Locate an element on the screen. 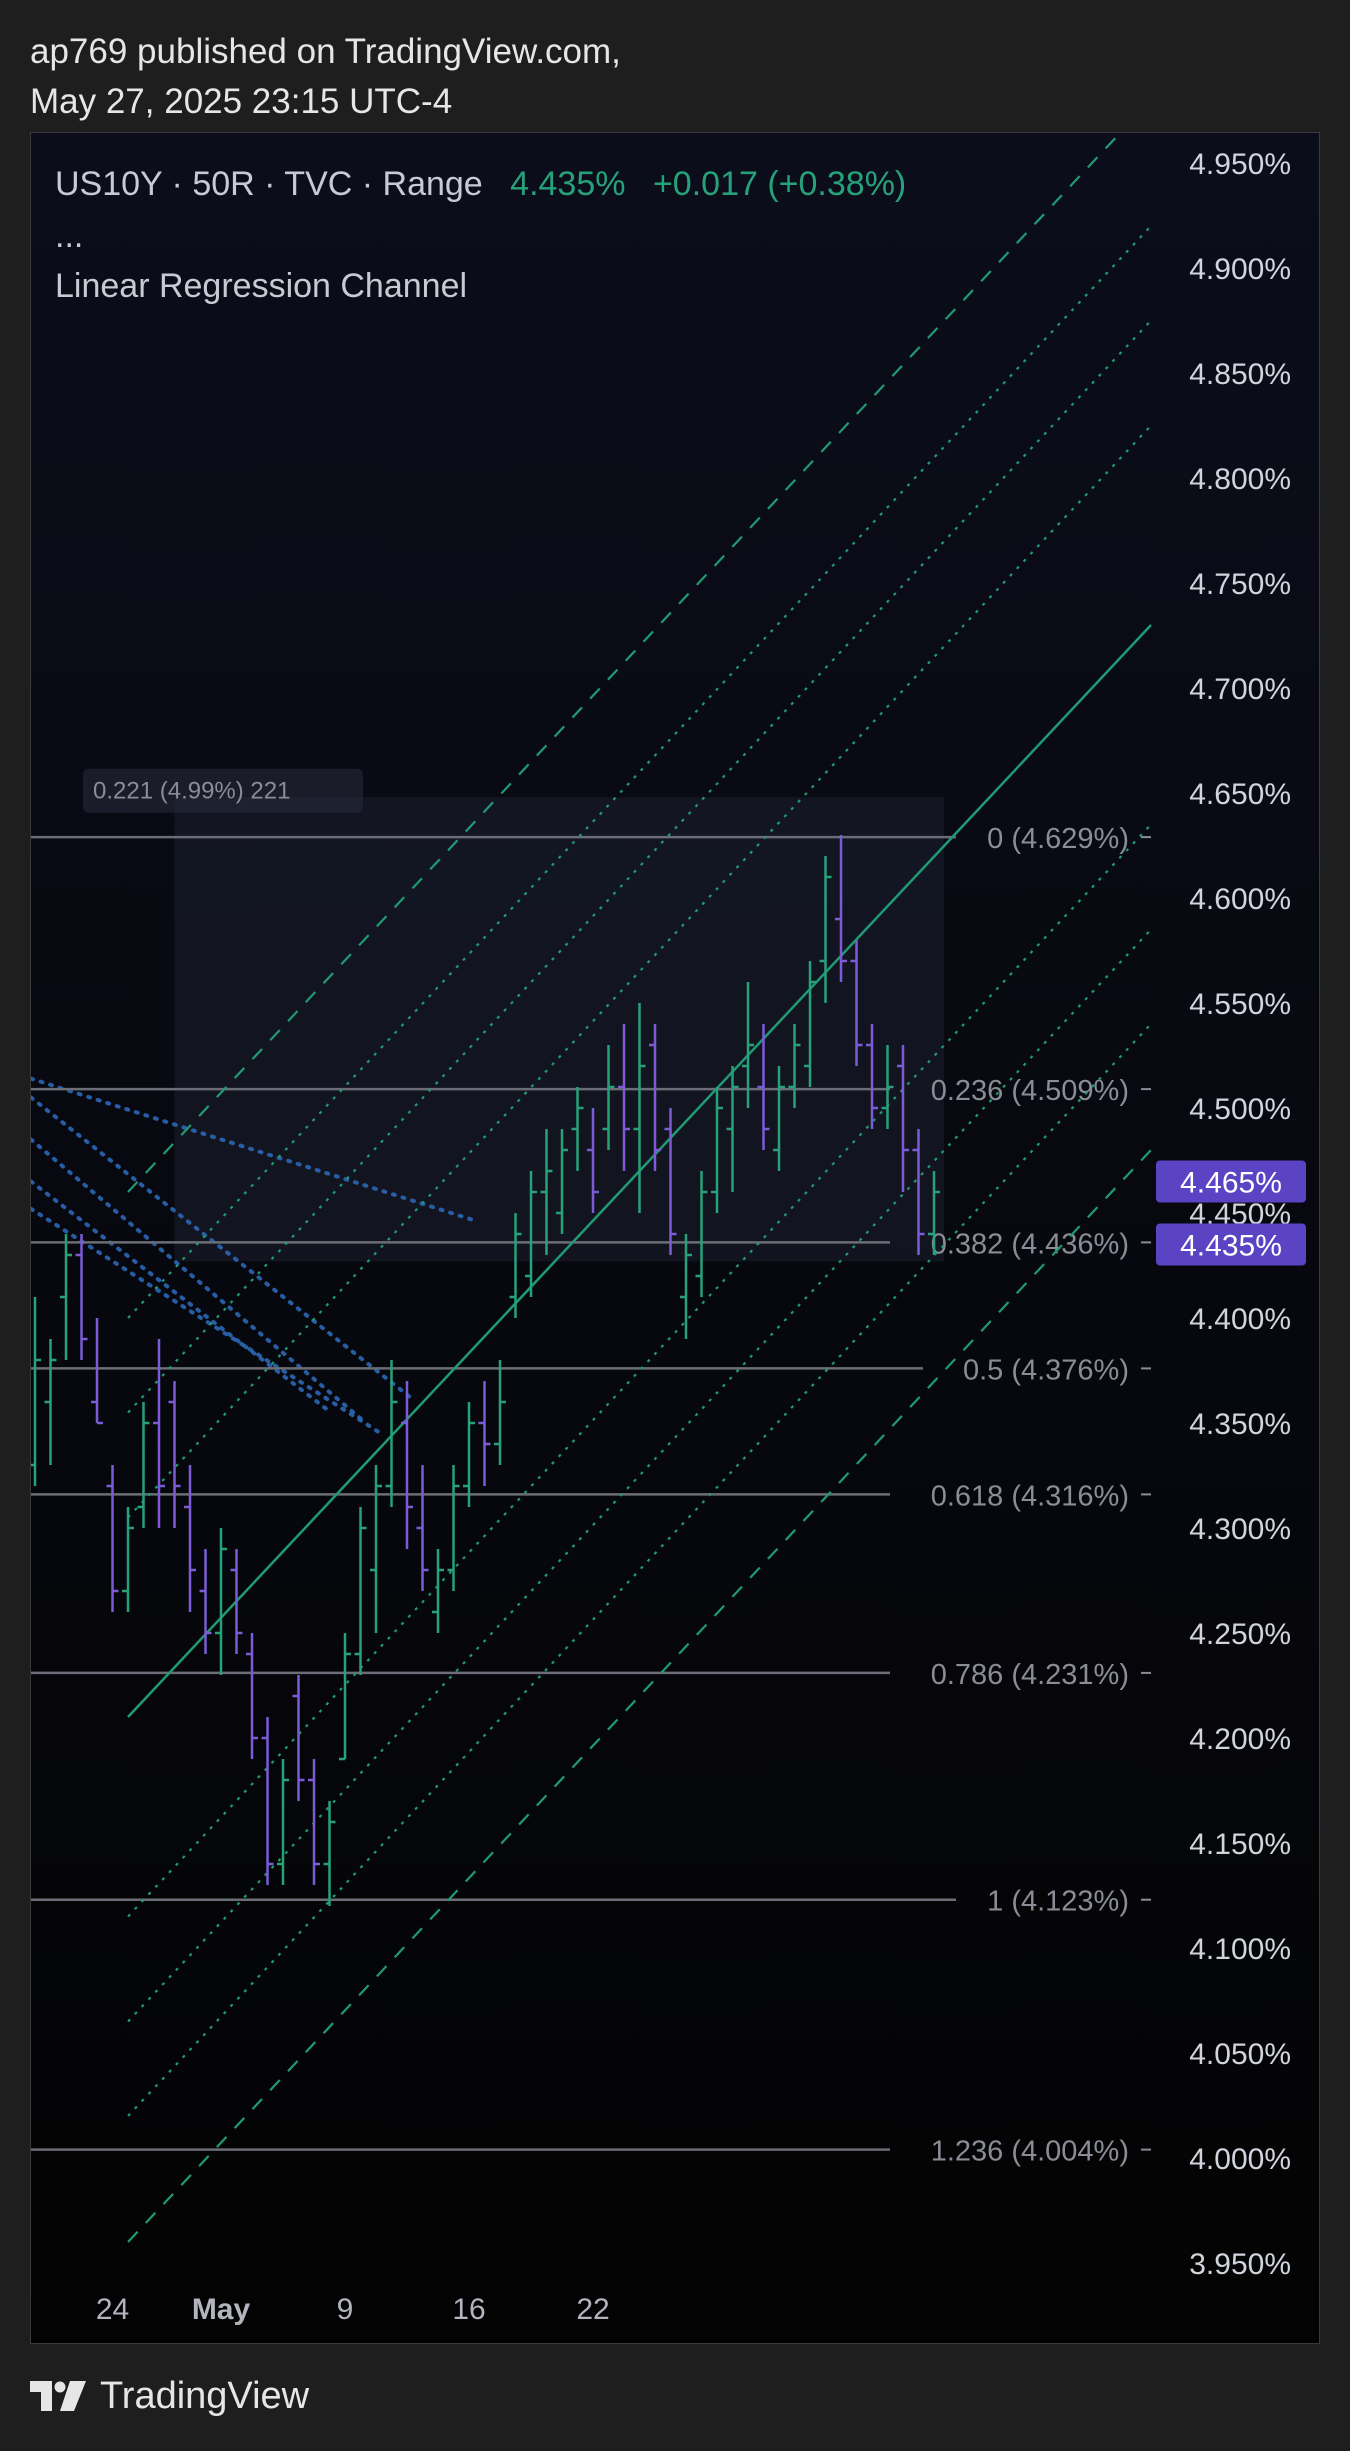  price-tag-0: 4.465% is located at coordinates (1231, 1183).